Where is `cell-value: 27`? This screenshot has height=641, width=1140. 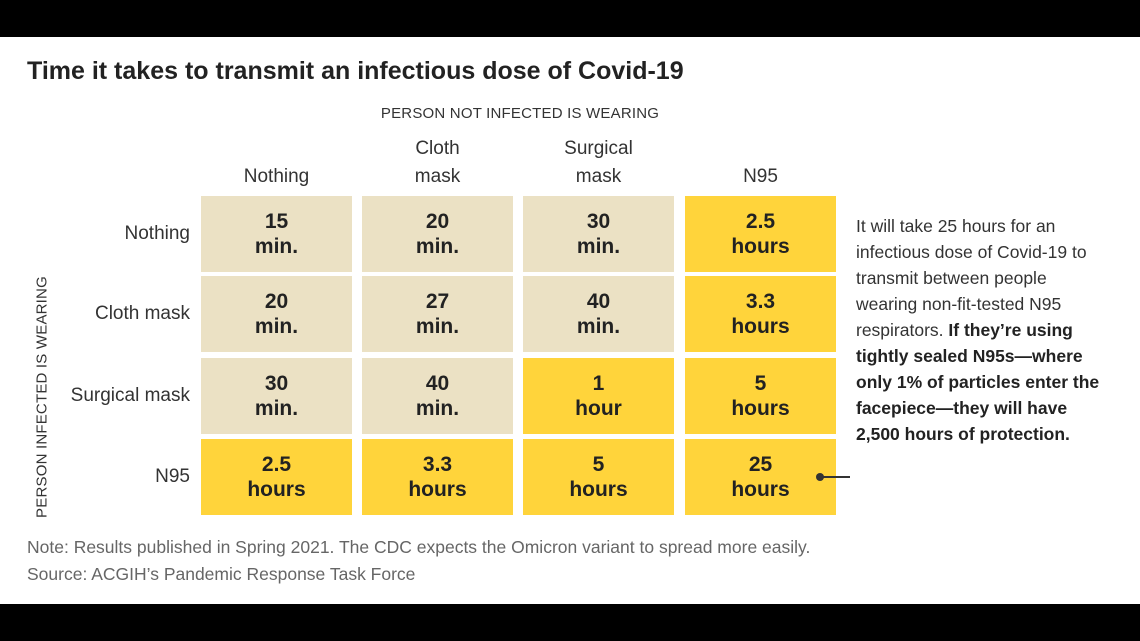
cell-value: 27 is located at coordinates (437, 301).